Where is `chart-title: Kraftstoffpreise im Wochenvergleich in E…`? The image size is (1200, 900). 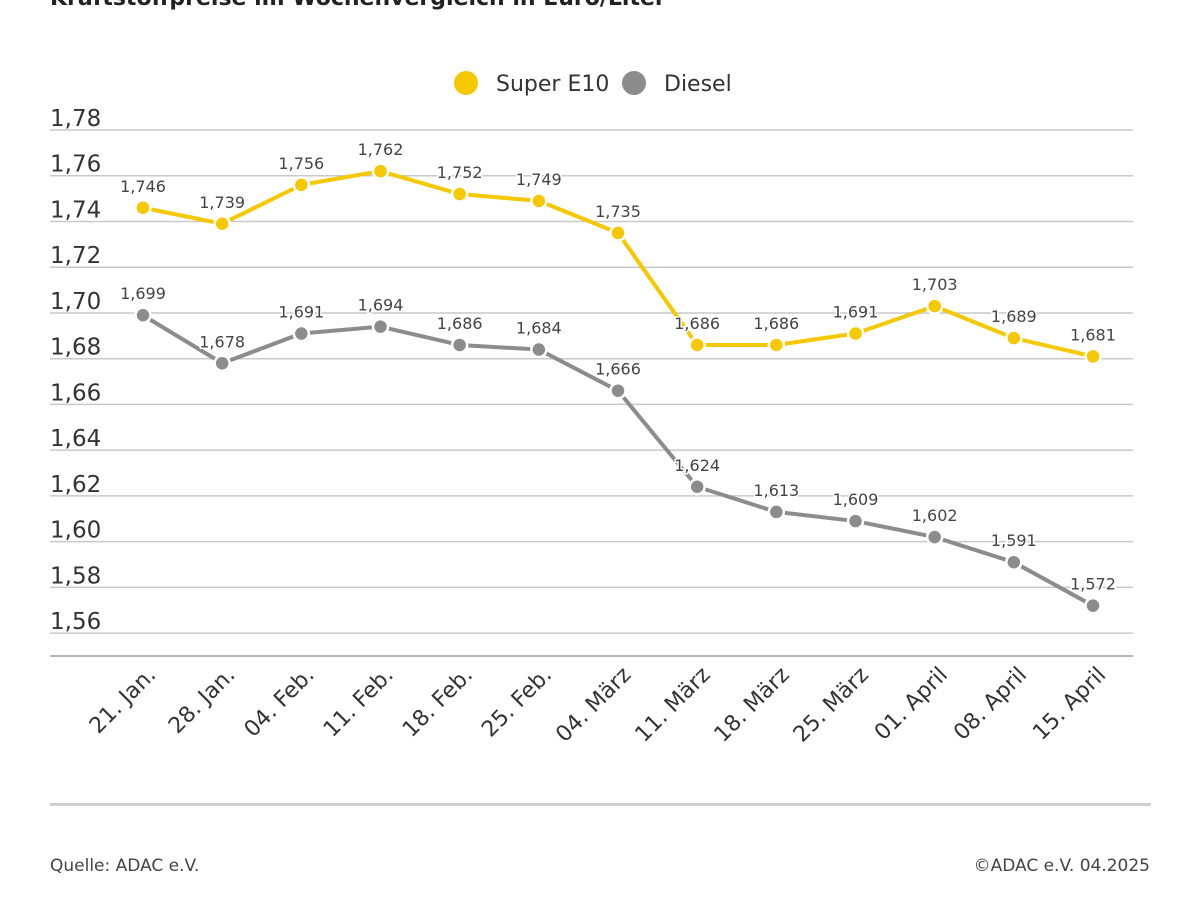 chart-title: Kraftstoffpreise im Wochenvergleich in E… is located at coordinates (358, 5).